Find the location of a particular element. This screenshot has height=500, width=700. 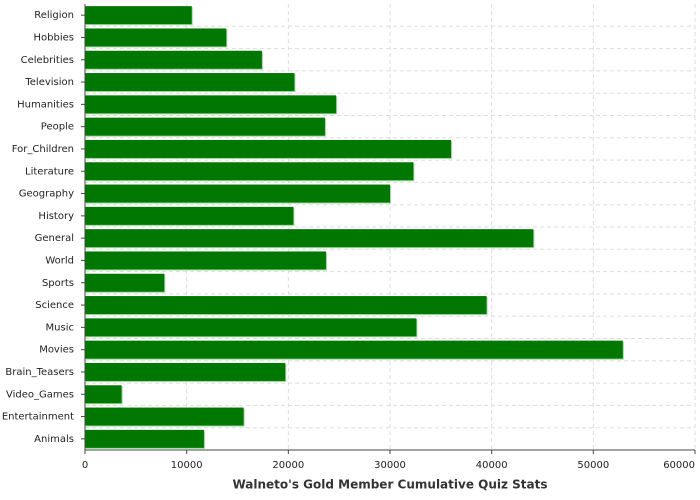

x-tick-label: 0 is located at coordinates (85, 465).